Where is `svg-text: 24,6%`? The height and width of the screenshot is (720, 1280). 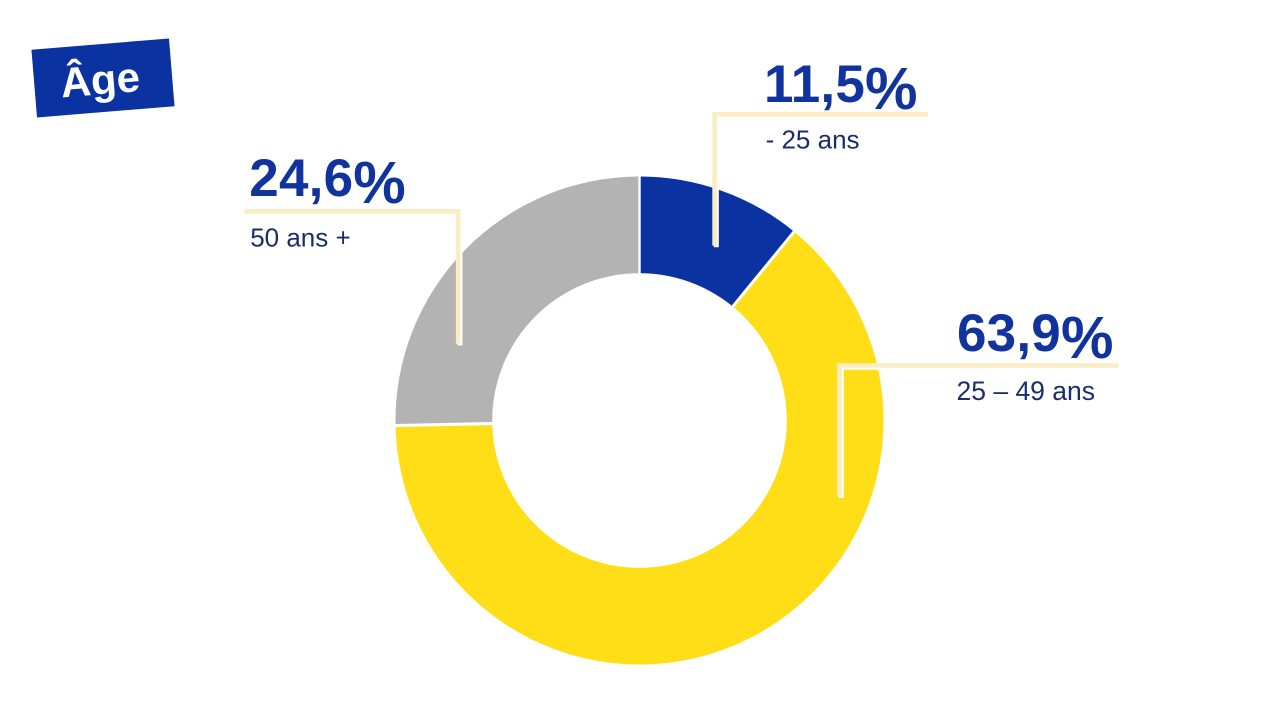 svg-text: 24,6% is located at coordinates (327, 182).